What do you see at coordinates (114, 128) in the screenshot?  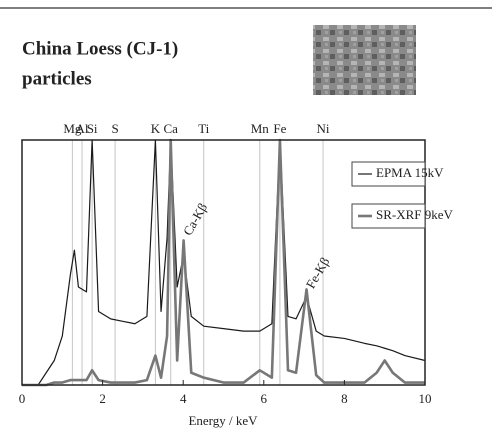 I see `element-label: S` at bounding box center [114, 128].